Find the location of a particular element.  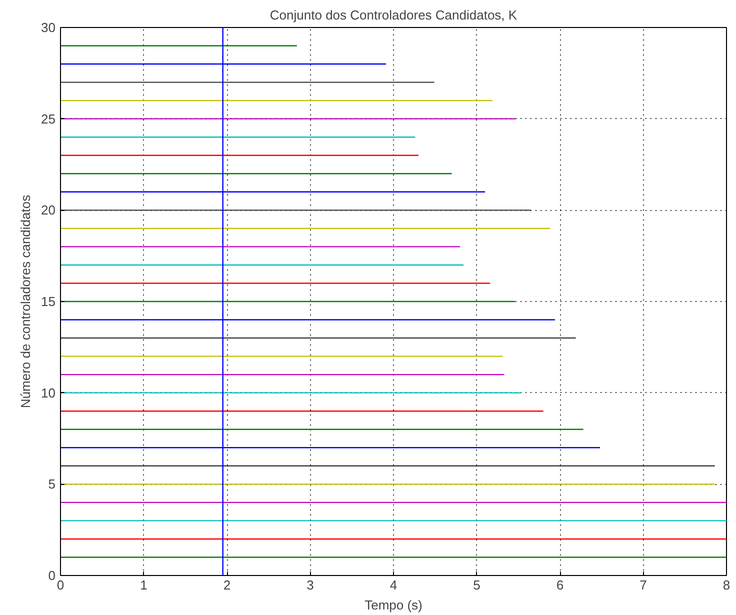

y-axis-title: Número de controladores candidatos is located at coordinates (26, 301).